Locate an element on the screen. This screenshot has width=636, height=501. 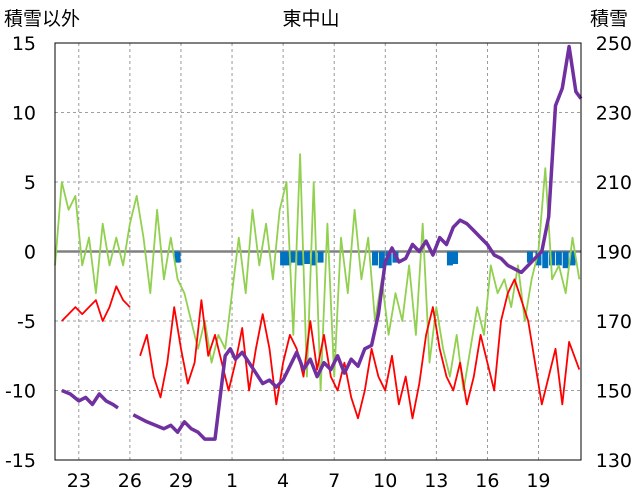
right-axis-ticks: 250 230 210 190 170 150 130 is located at coordinates (614, 252).